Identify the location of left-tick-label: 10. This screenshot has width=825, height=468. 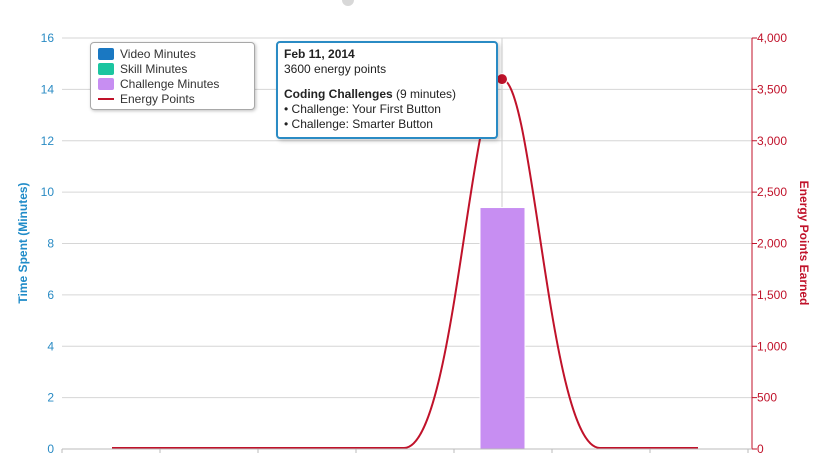
(48, 192).